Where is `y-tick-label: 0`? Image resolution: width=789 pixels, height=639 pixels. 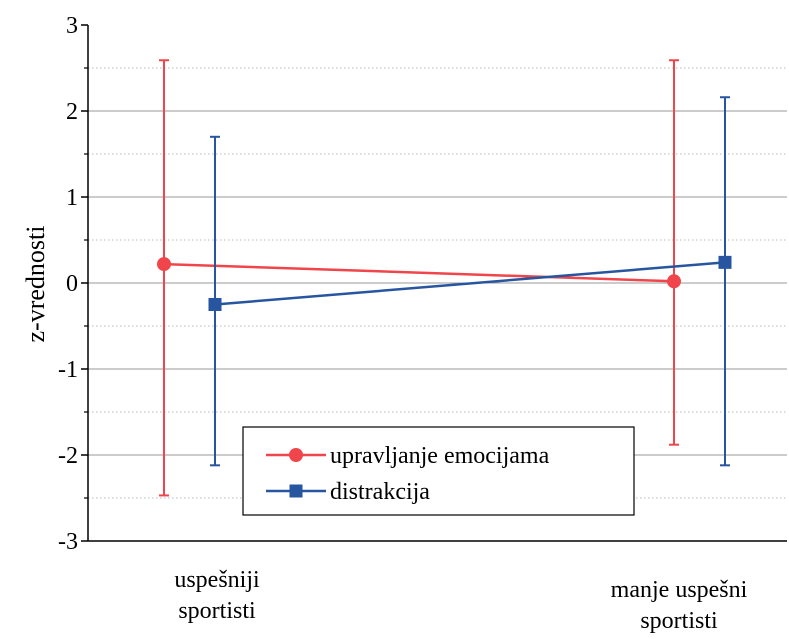
y-tick-label: 0 is located at coordinates (72, 284).